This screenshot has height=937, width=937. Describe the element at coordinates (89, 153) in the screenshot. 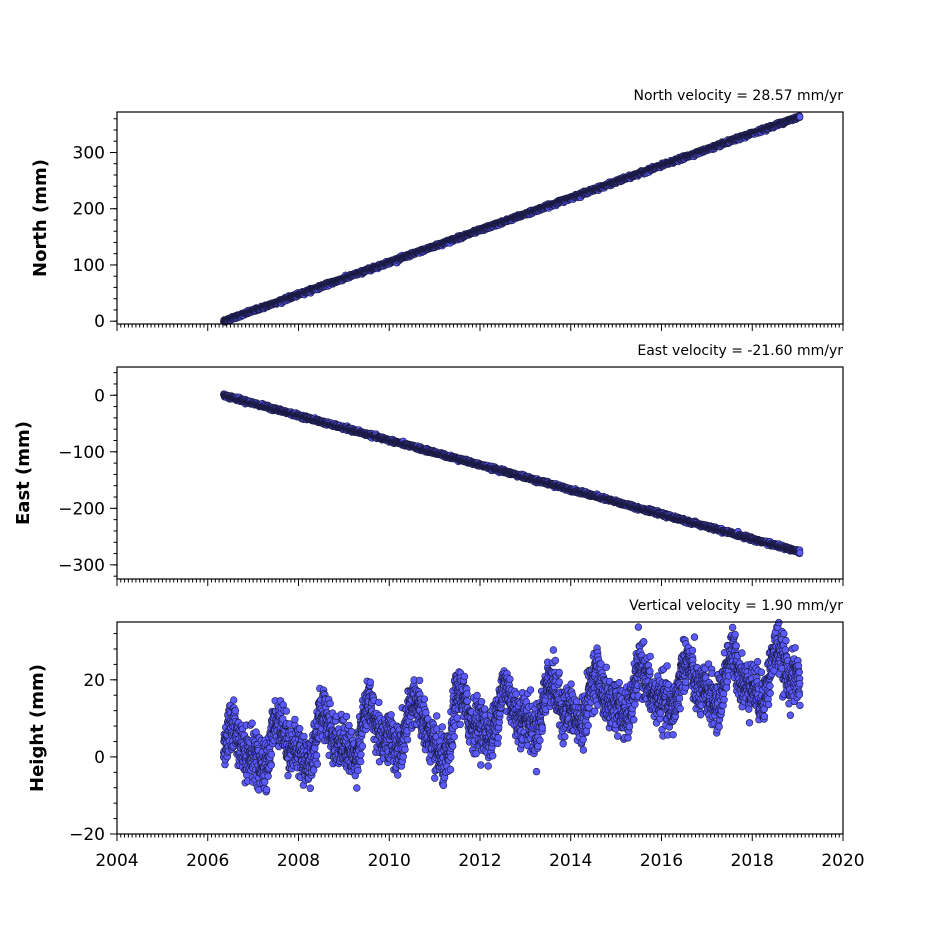

I see `y-tick-label: 300` at that location.